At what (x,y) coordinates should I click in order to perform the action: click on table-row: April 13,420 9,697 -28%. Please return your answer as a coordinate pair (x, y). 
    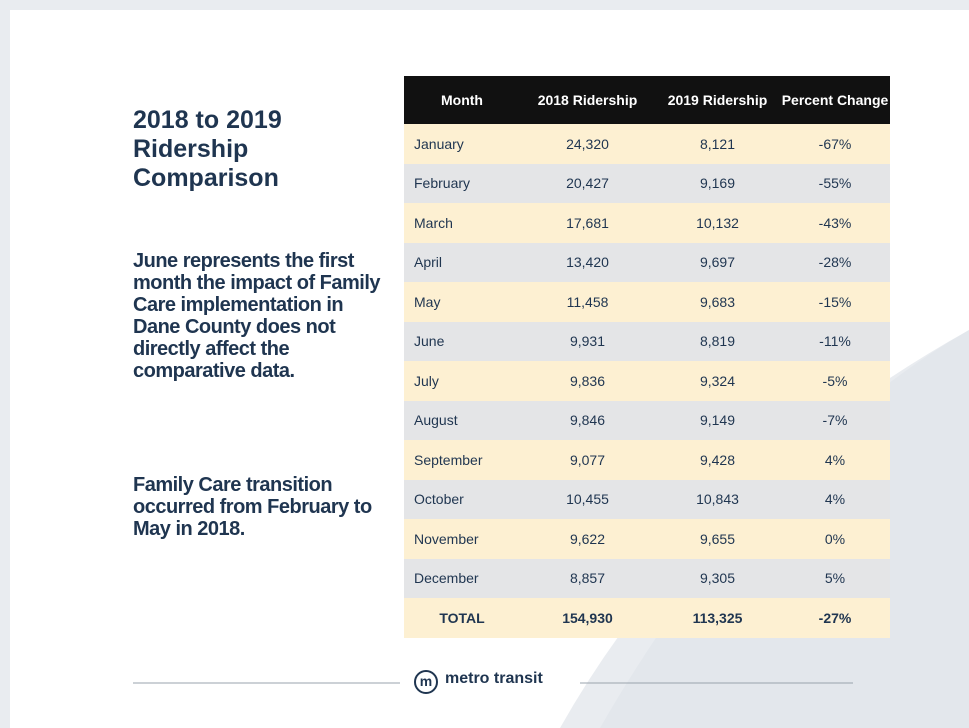
    Looking at the image, I should click on (647, 262).